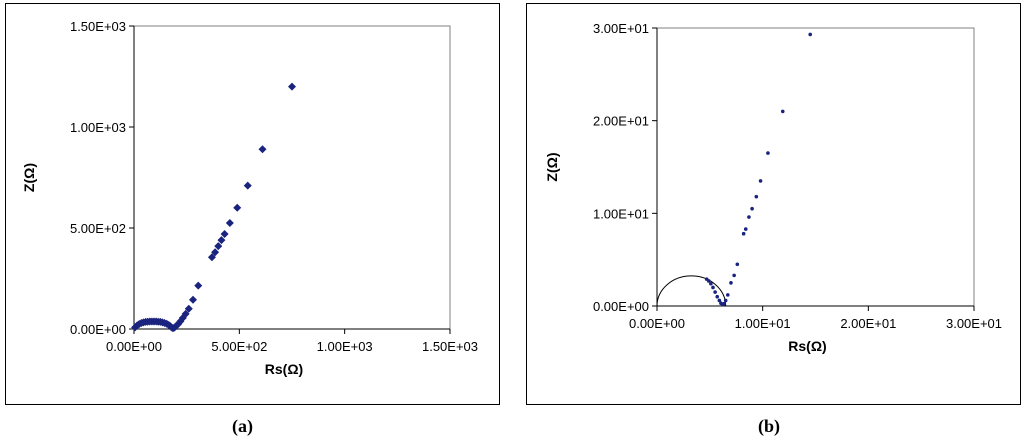 This screenshot has width=1024, height=442. What do you see at coordinates (621, 213) in the screenshot?
I see `y-tick-label: 1.00E+01` at bounding box center [621, 213].